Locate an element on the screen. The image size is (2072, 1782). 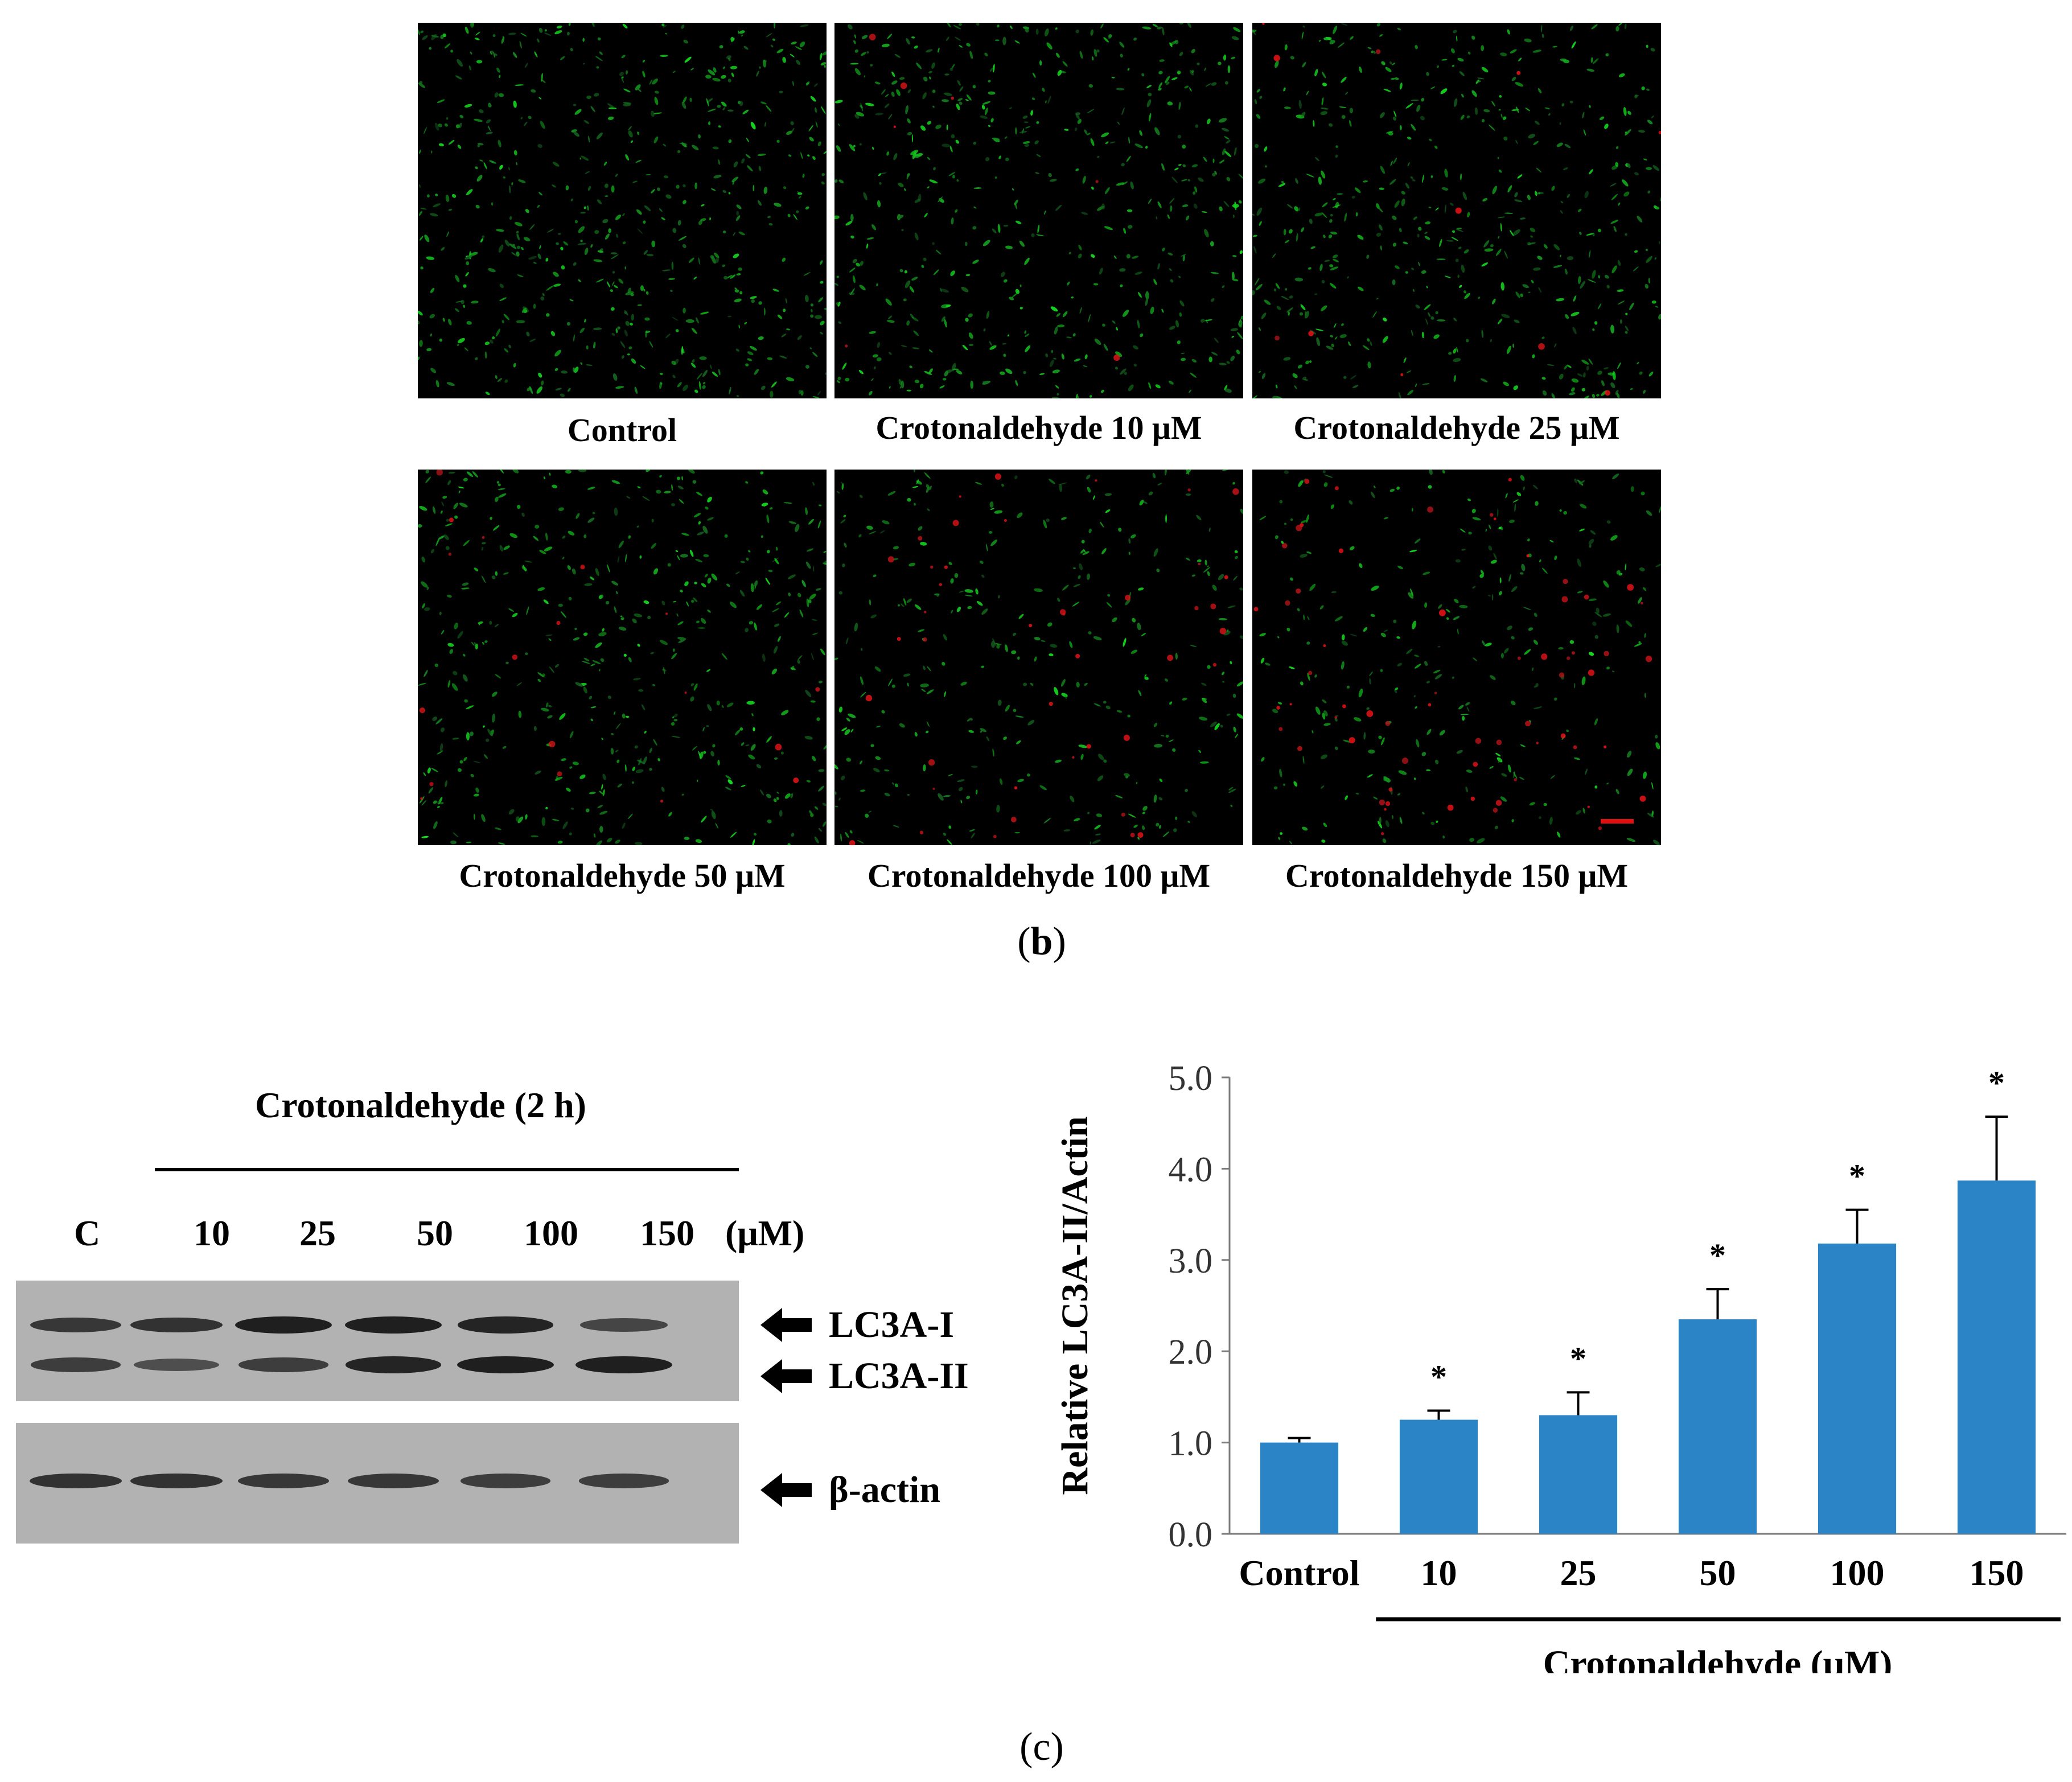
arrow-left-icon is located at coordinates (786, 1376).